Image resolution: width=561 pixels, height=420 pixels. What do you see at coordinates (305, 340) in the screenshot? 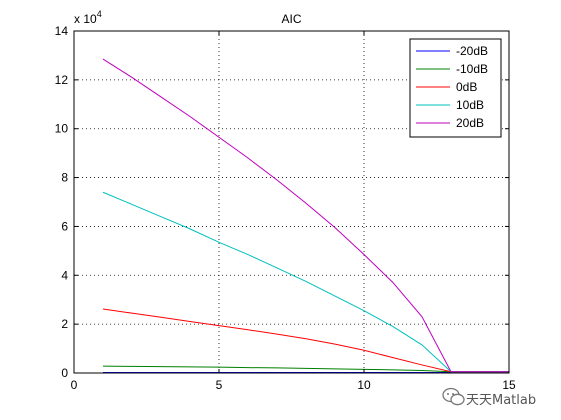
I see `series-line-0dB` at bounding box center [305, 340].